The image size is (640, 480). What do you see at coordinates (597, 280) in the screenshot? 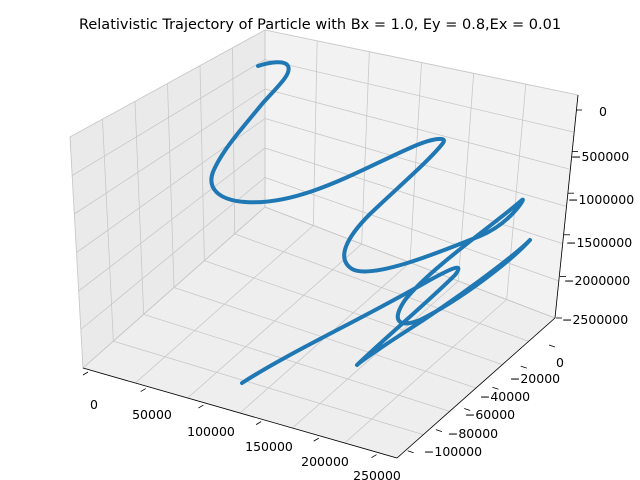
I see `z-tick-label: −2000000` at bounding box center [597, 280].